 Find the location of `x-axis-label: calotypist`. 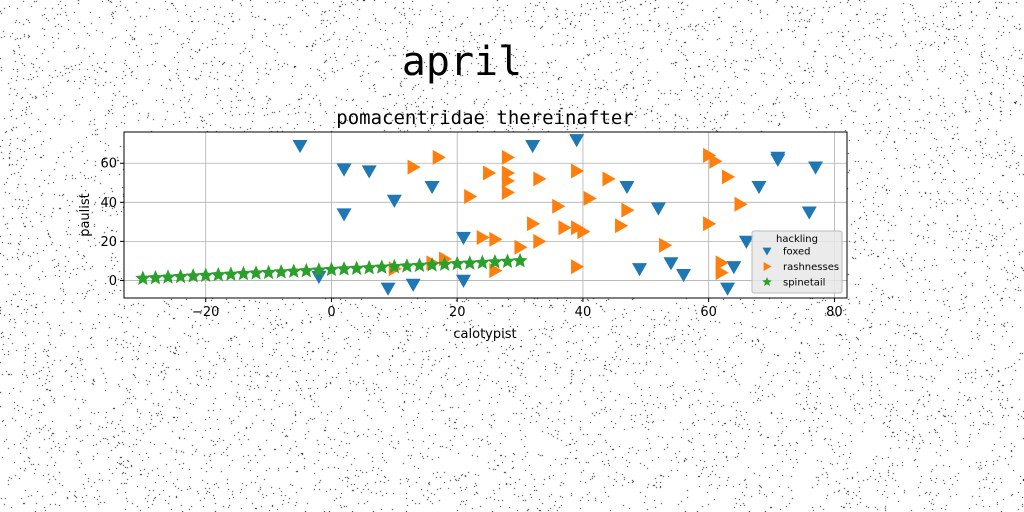

x-axis-label: calotypist is located at coordinates (484, 334).